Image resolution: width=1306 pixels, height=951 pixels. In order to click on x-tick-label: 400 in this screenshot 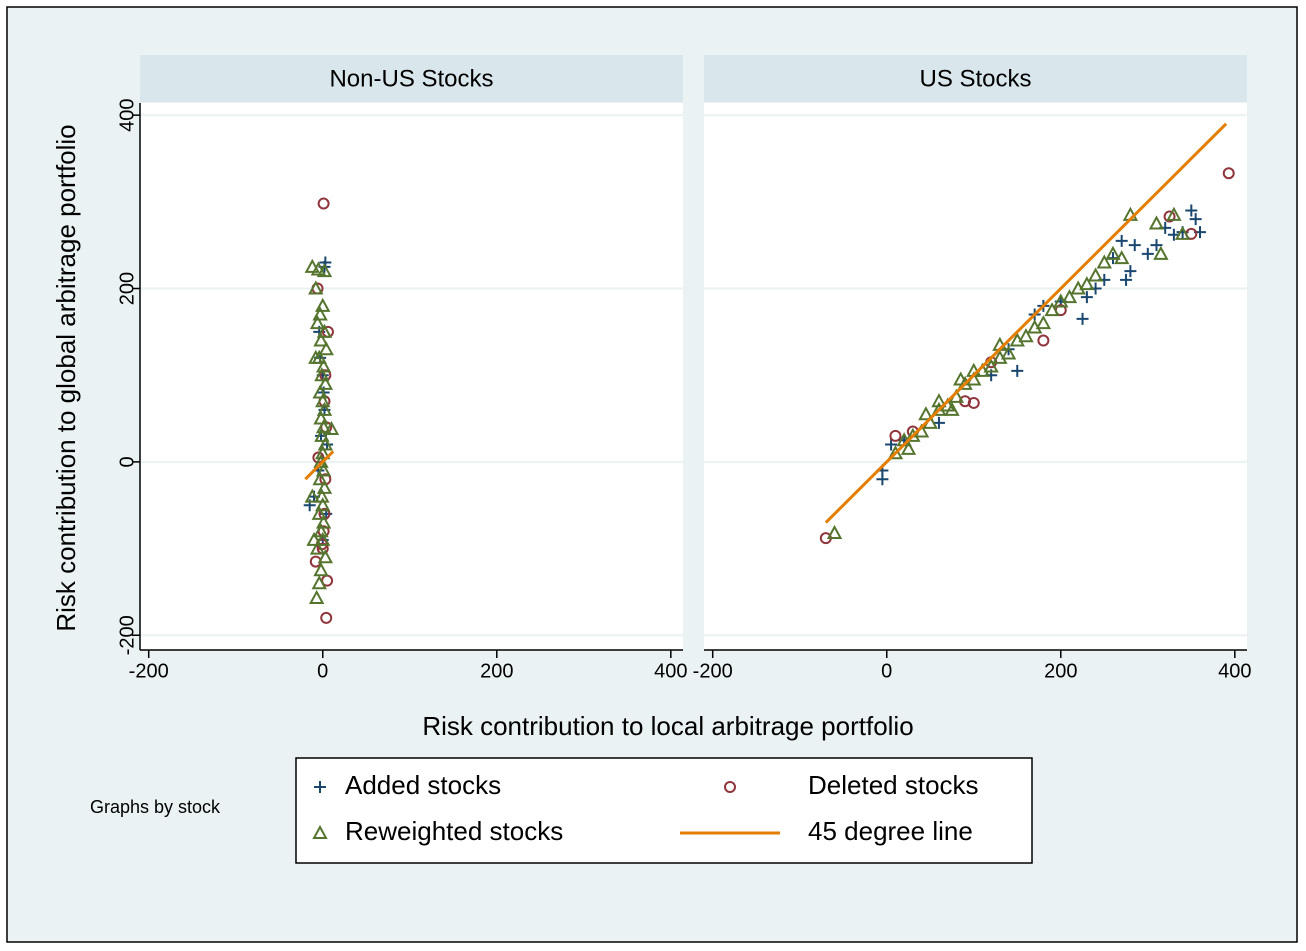, I will do `click(670, 671)`.